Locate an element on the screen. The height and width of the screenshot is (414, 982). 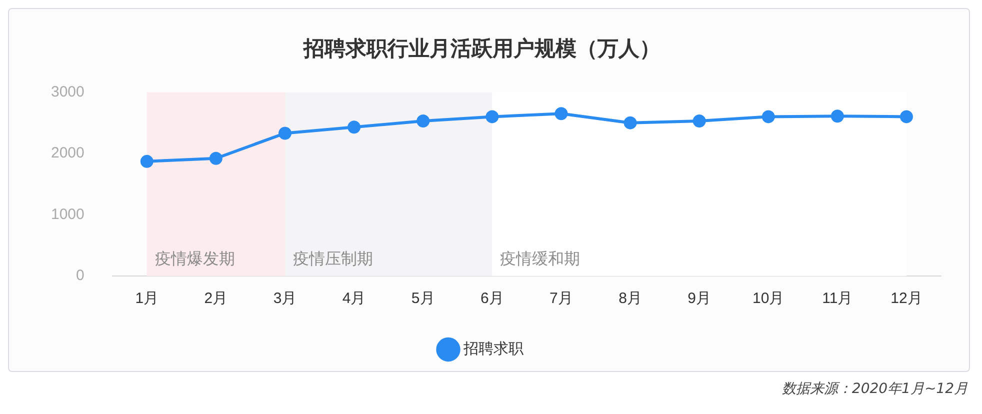
x-tick-label: 6月 is located at coordinates (492, 299).